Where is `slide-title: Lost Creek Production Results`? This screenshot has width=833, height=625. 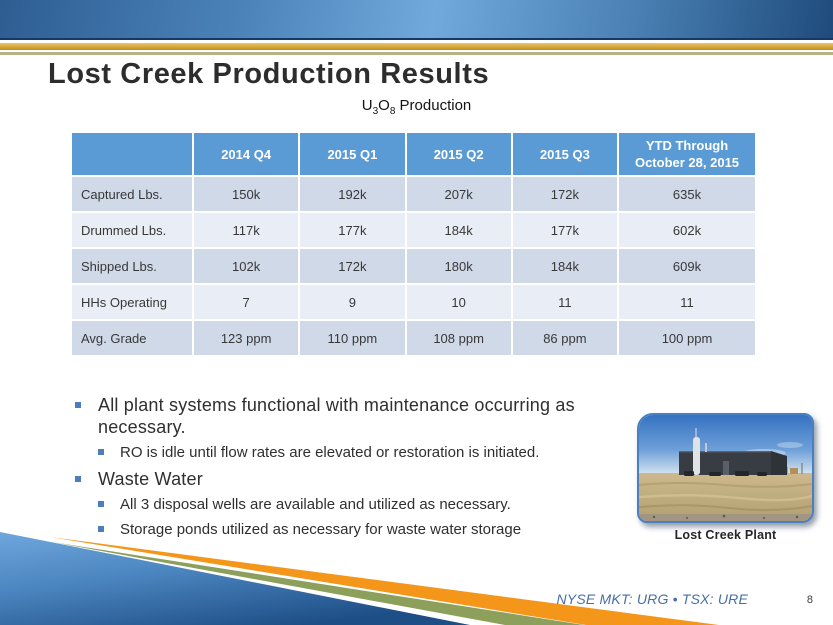 slide-title: Lost Creek Production Results is located at coordinates (269, 74).